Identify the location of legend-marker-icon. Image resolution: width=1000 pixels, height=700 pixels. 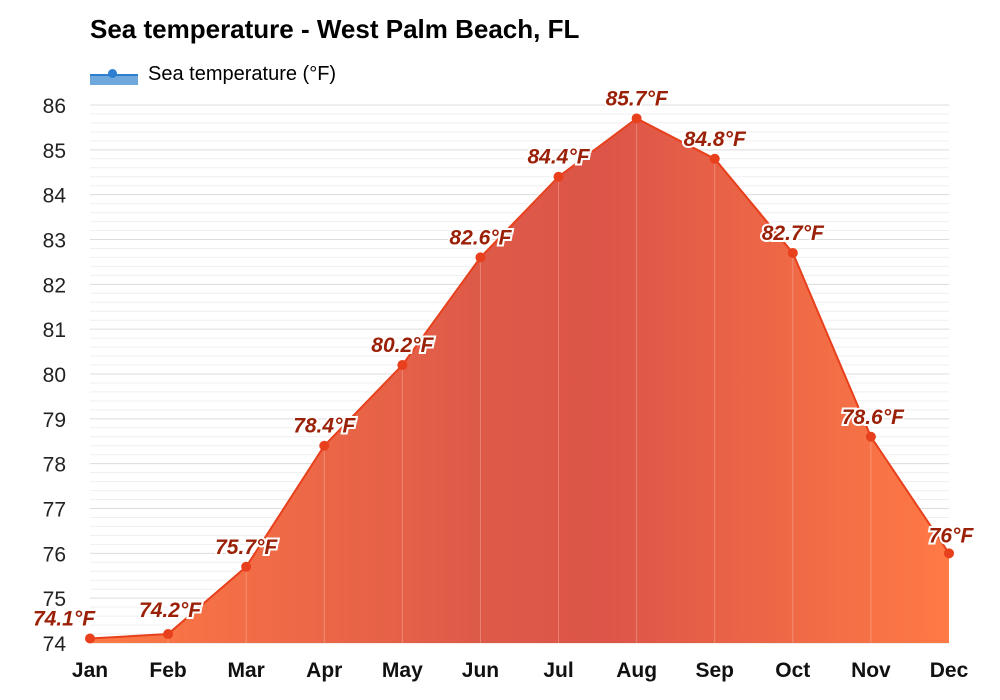
(114, 74).